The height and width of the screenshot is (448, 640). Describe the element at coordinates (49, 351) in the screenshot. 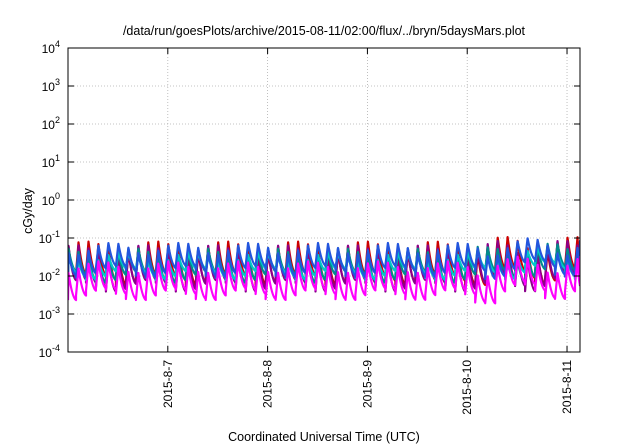

I see `y-tick-label: 10⁻⁴` at that location.